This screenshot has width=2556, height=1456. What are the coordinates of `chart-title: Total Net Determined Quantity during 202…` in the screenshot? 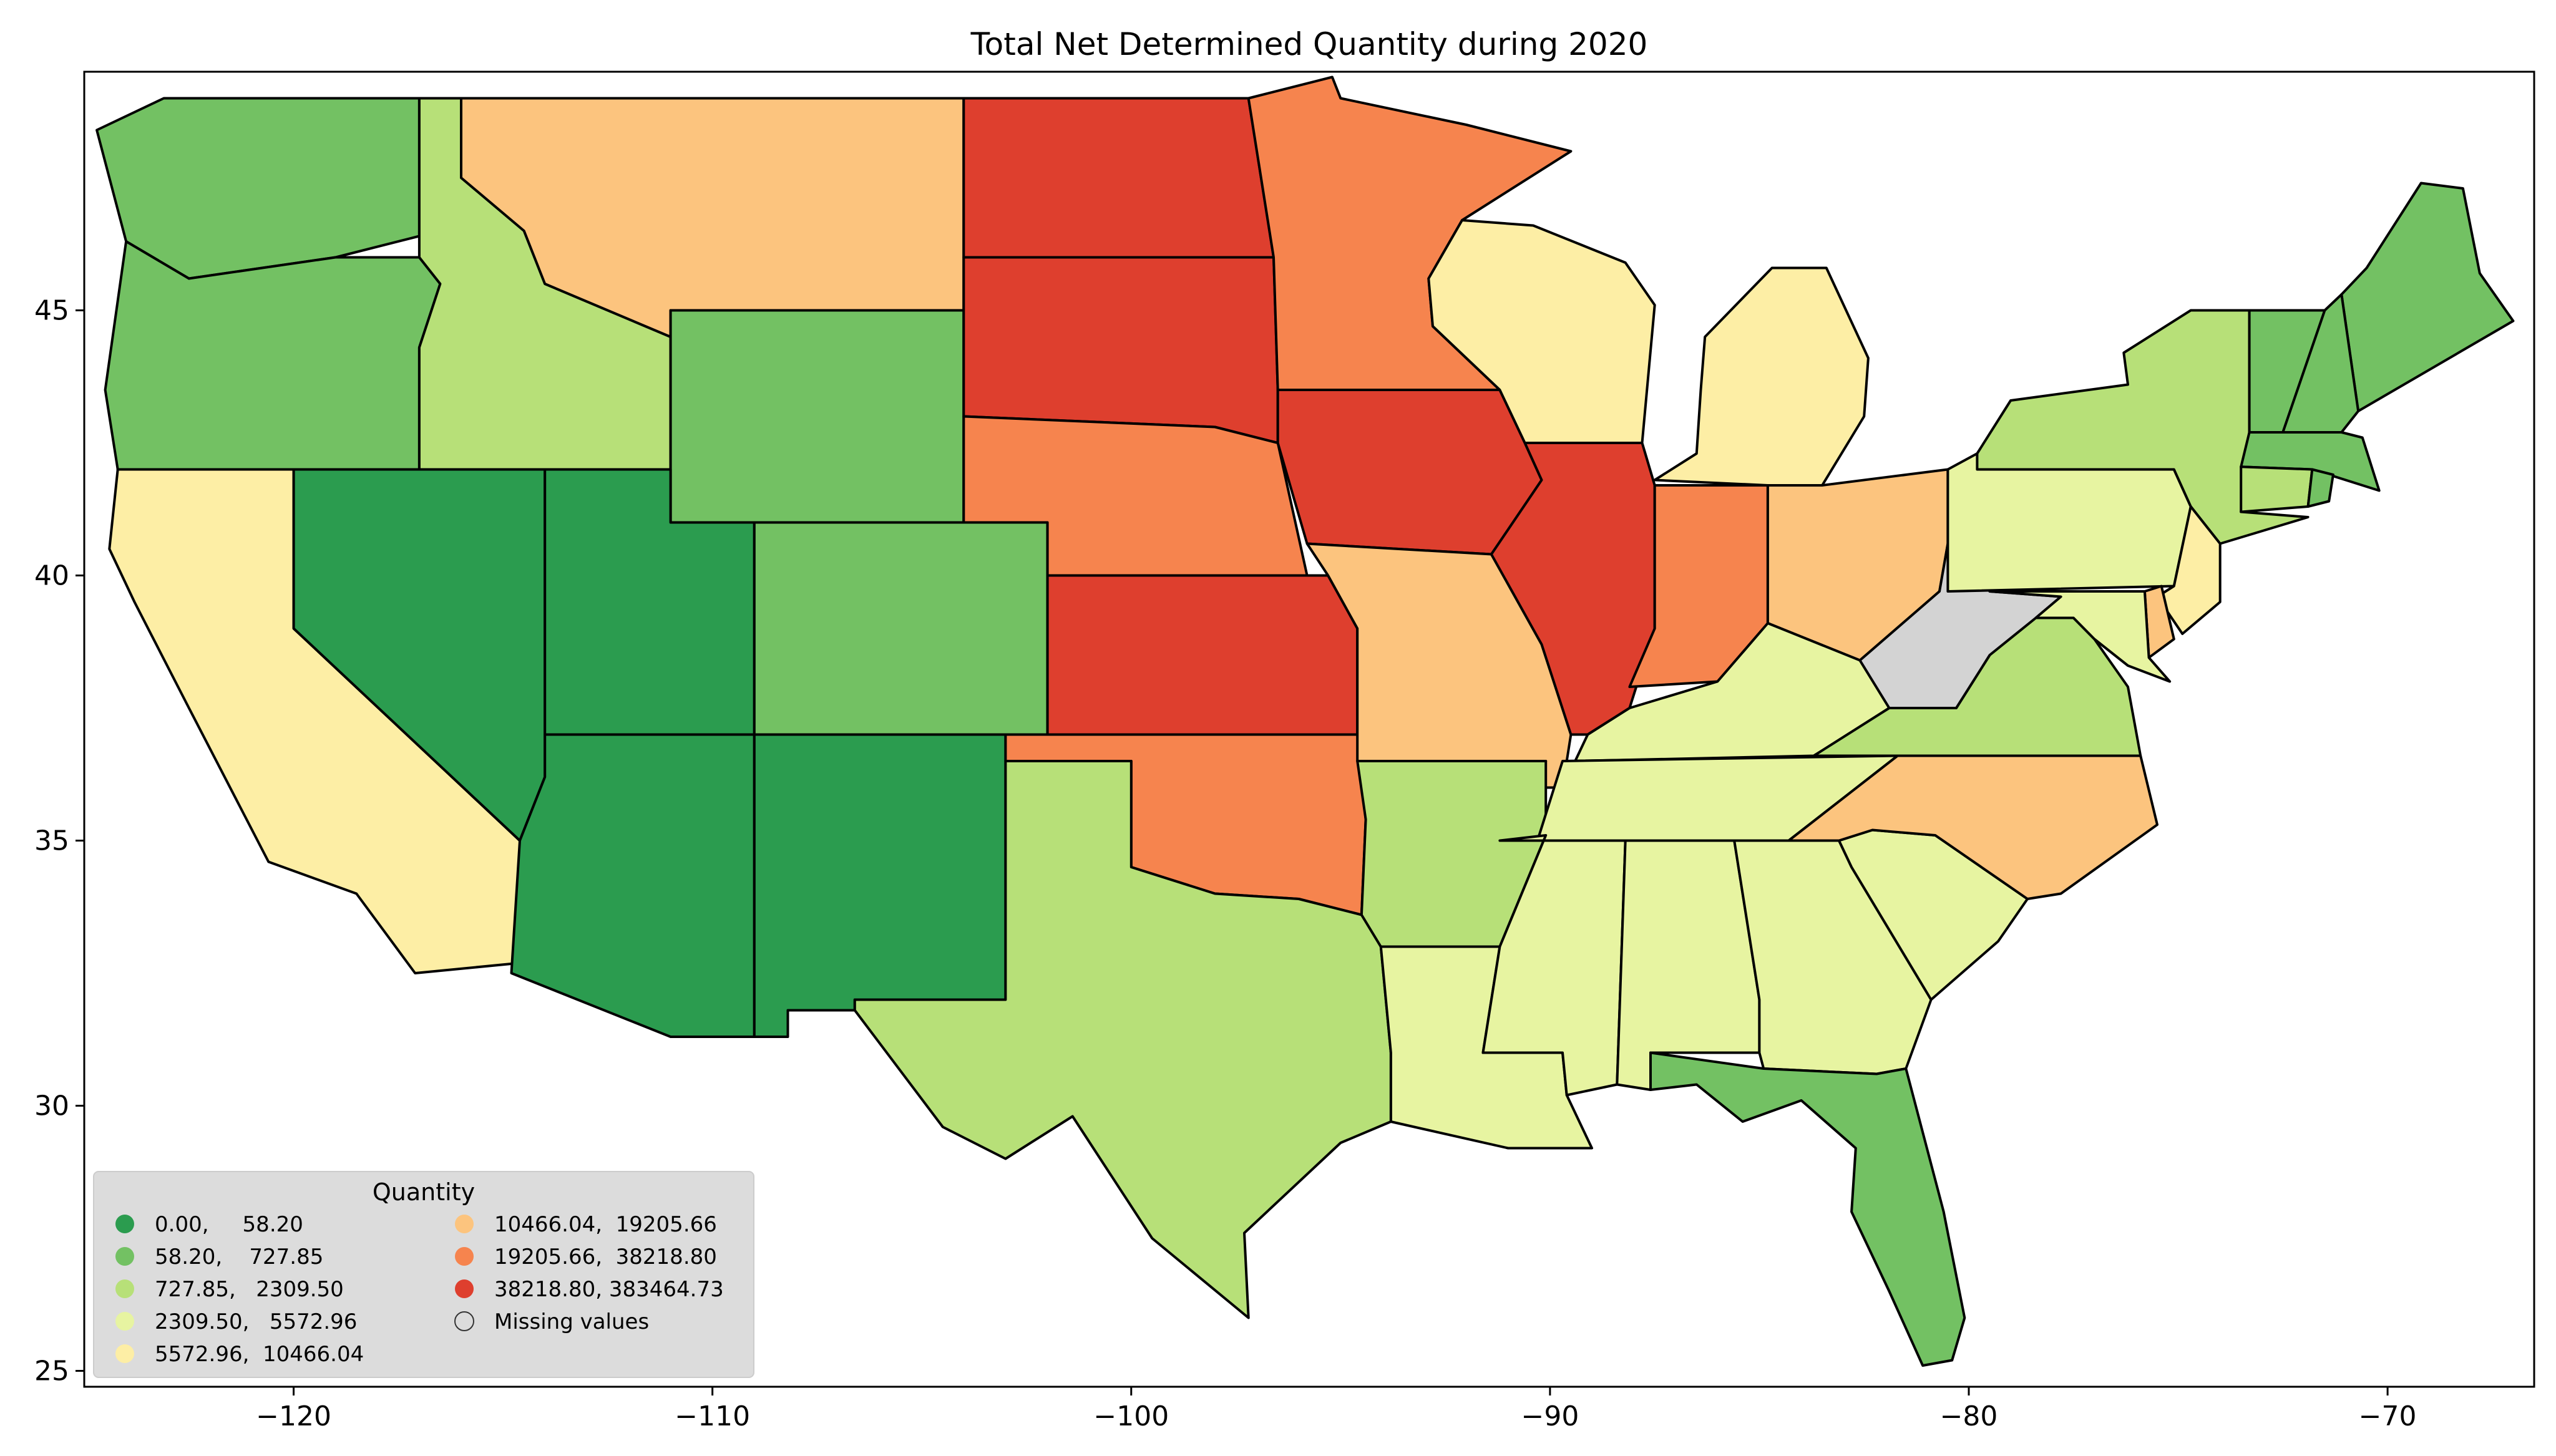 It's located at (1309, 44).